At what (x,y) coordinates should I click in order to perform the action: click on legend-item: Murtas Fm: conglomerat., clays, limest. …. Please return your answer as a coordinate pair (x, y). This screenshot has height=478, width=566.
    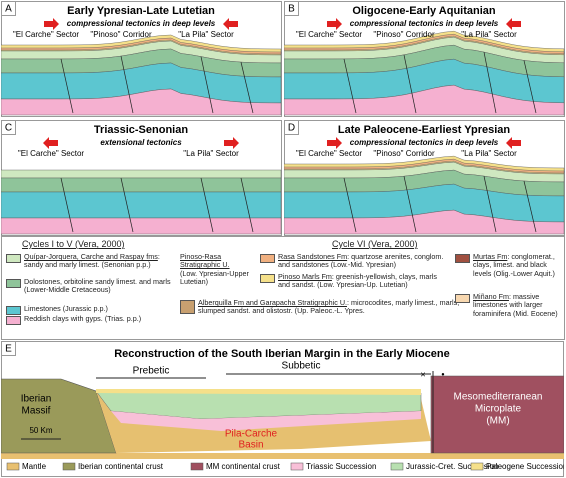
    Looking at the image, I should click on (508, 265).